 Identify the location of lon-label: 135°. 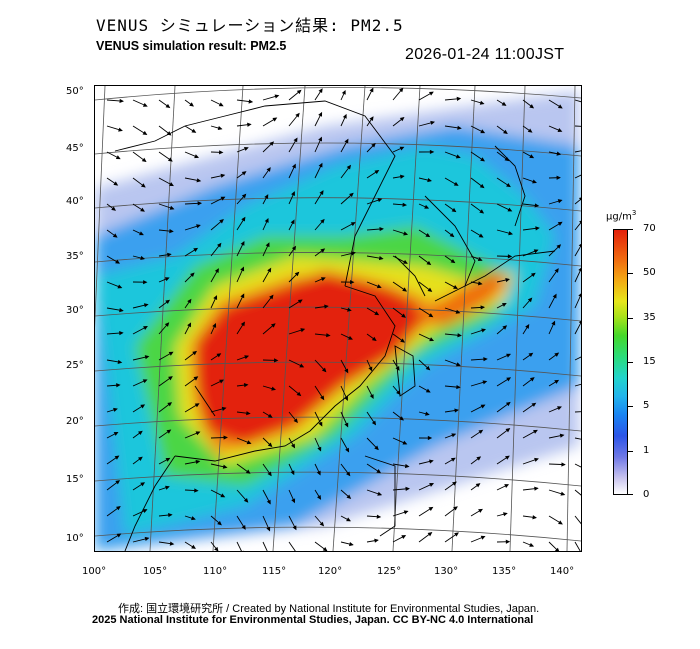
(504, 571).